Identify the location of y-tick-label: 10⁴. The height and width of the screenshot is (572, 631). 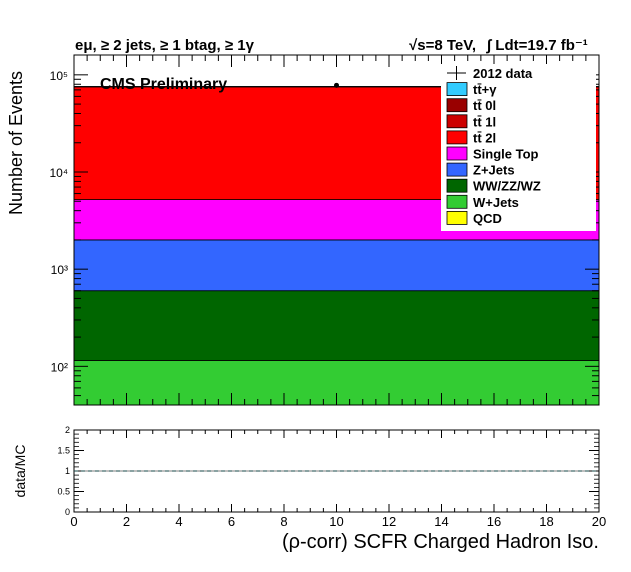
(58, 173).